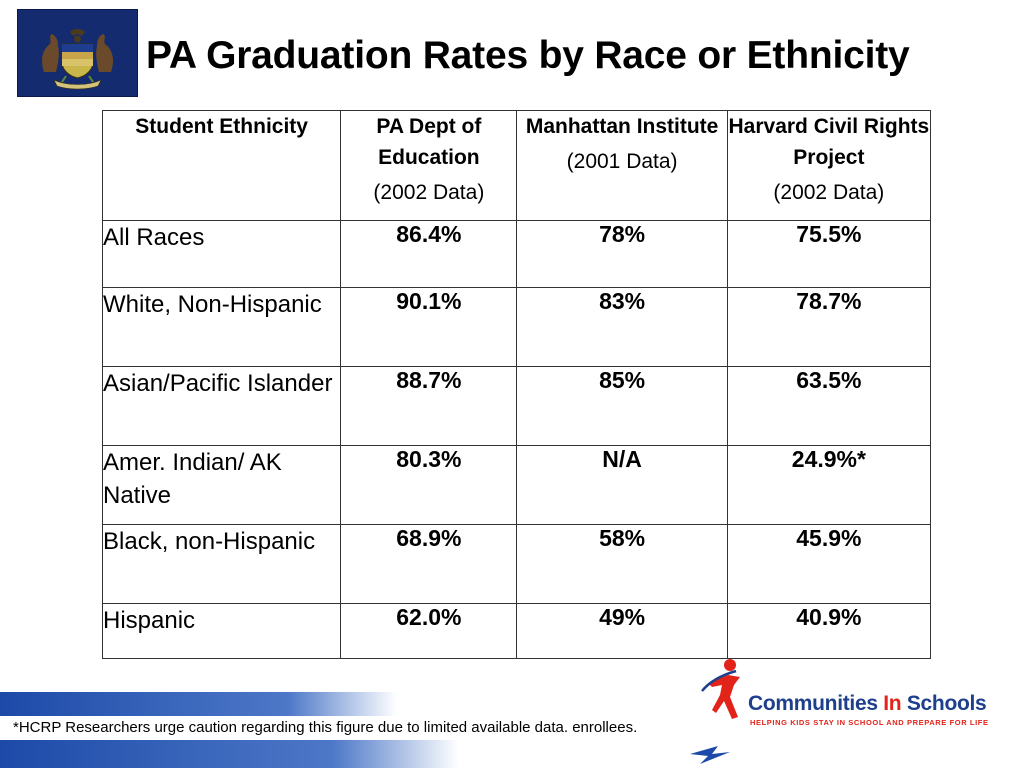 The width and height of the screenshot is (1024, 768). Describe the element at coordinates (829, 631) in the screenshot. I see `hcrp-value: 40.9%` at that location.